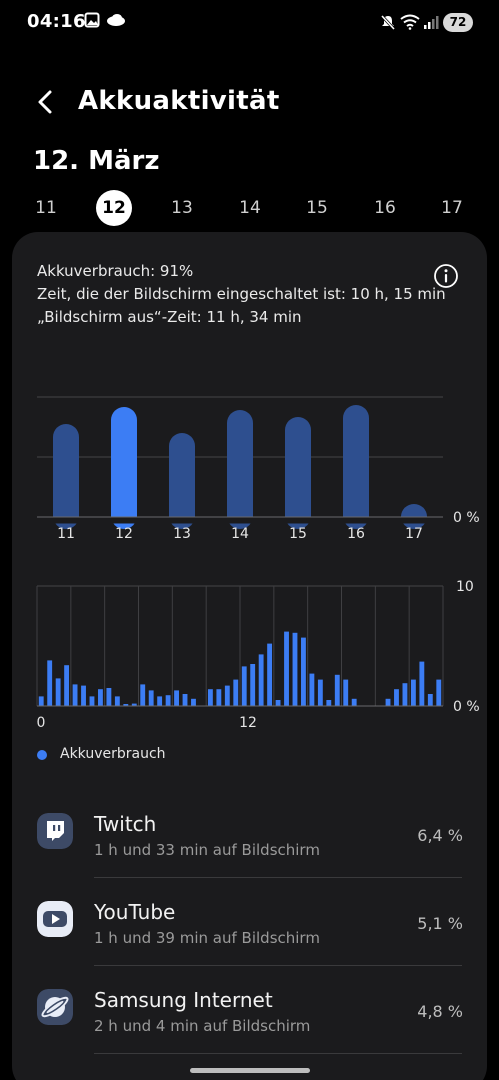  I want to click on twitch-icon, so click(55, 831).